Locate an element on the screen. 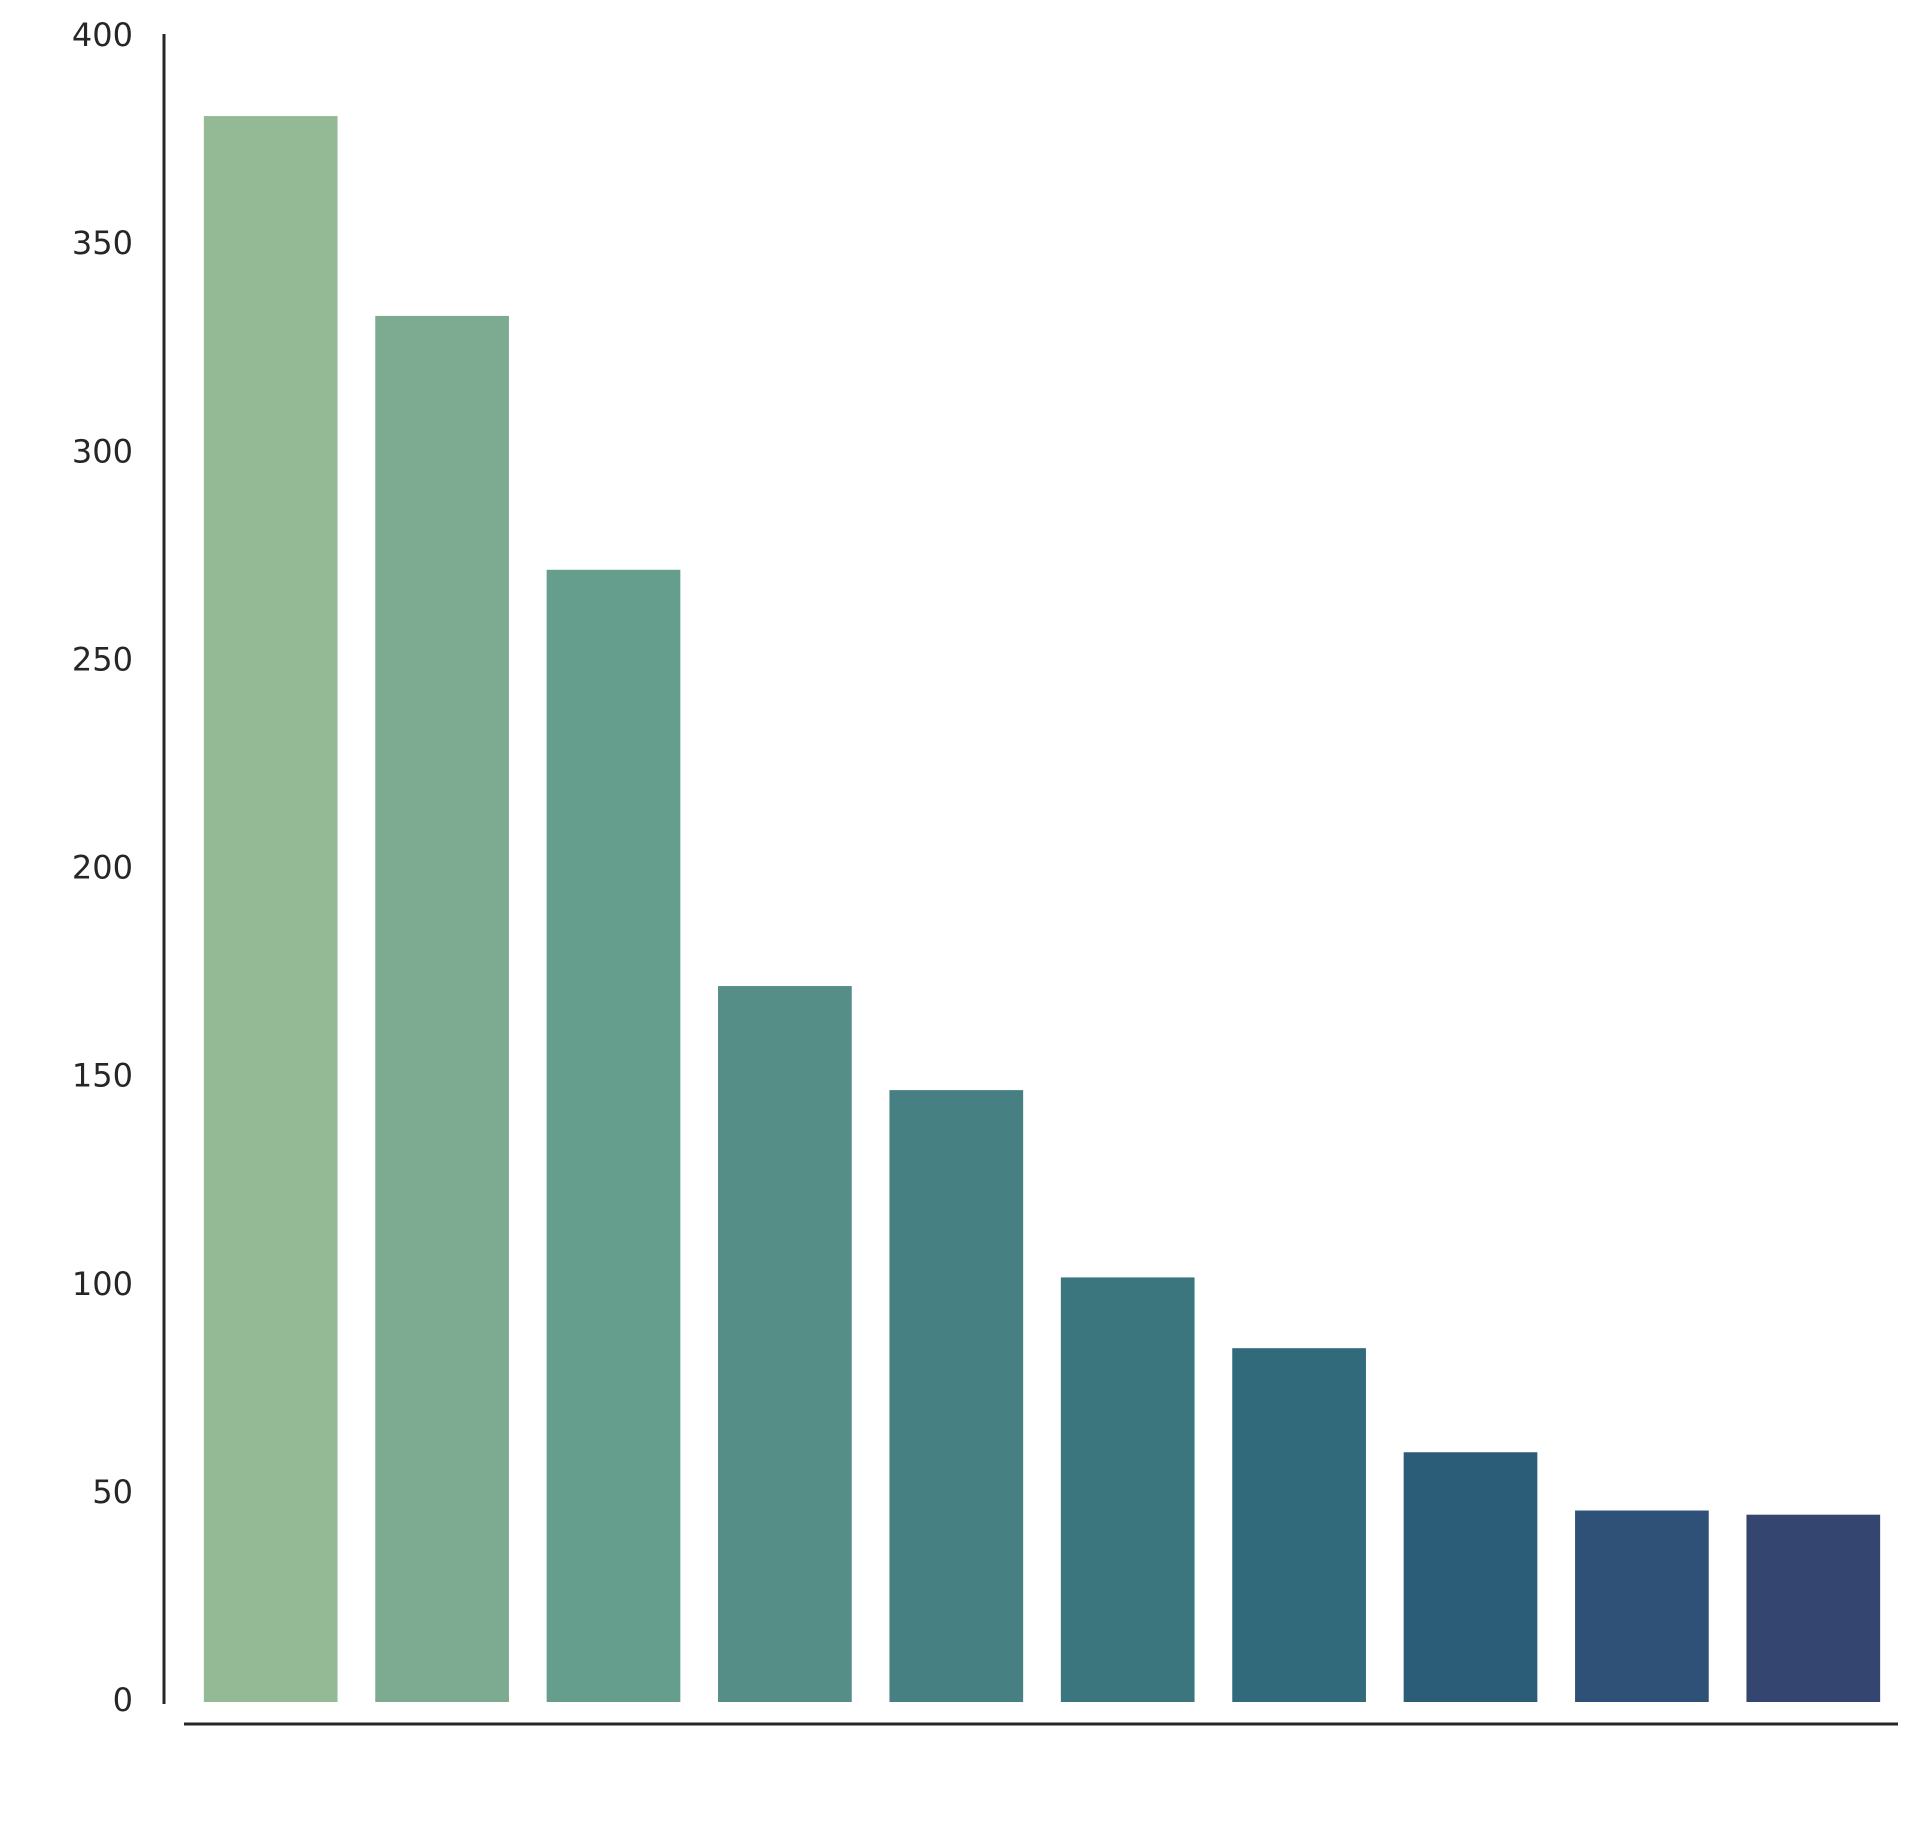 The height and width of the screenshot is (1825, 1920). y-tick-label: 250 is located at coordinates (102, 659).